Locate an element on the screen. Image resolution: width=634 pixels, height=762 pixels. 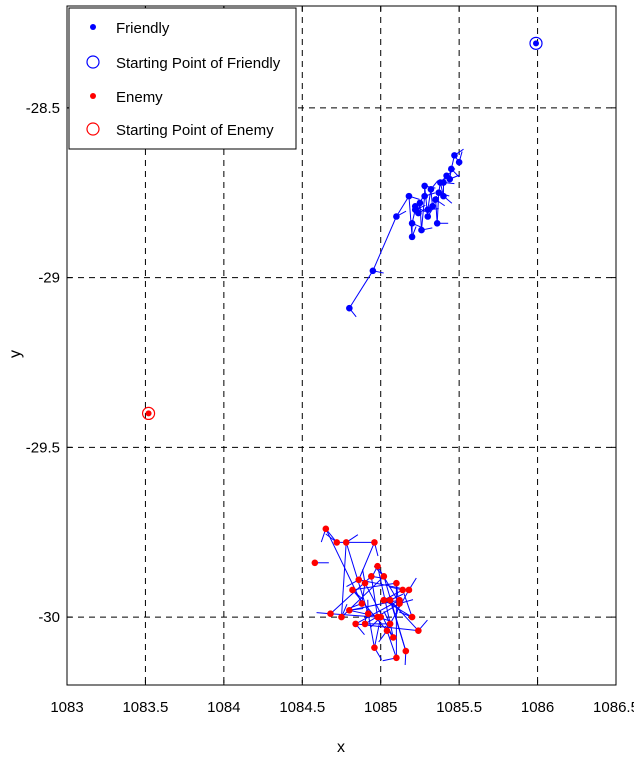
legend-friendly-marker is located at coordinates (93, 27).